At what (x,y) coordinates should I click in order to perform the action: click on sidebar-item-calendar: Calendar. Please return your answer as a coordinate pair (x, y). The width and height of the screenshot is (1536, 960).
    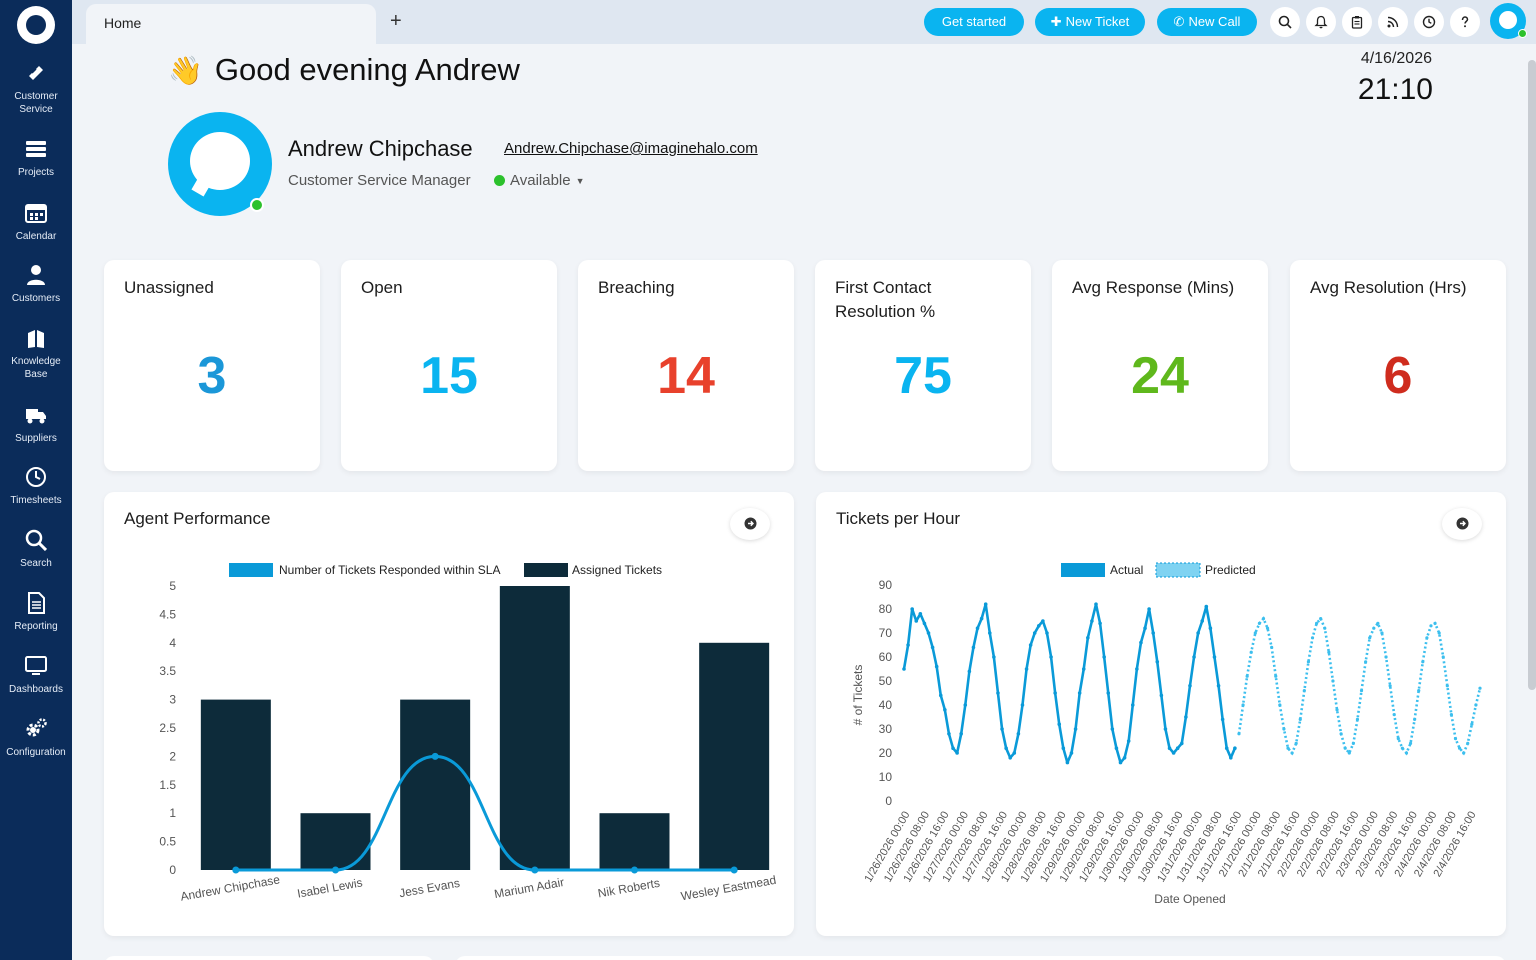
    Looking at the image, I should click on (36, 222).